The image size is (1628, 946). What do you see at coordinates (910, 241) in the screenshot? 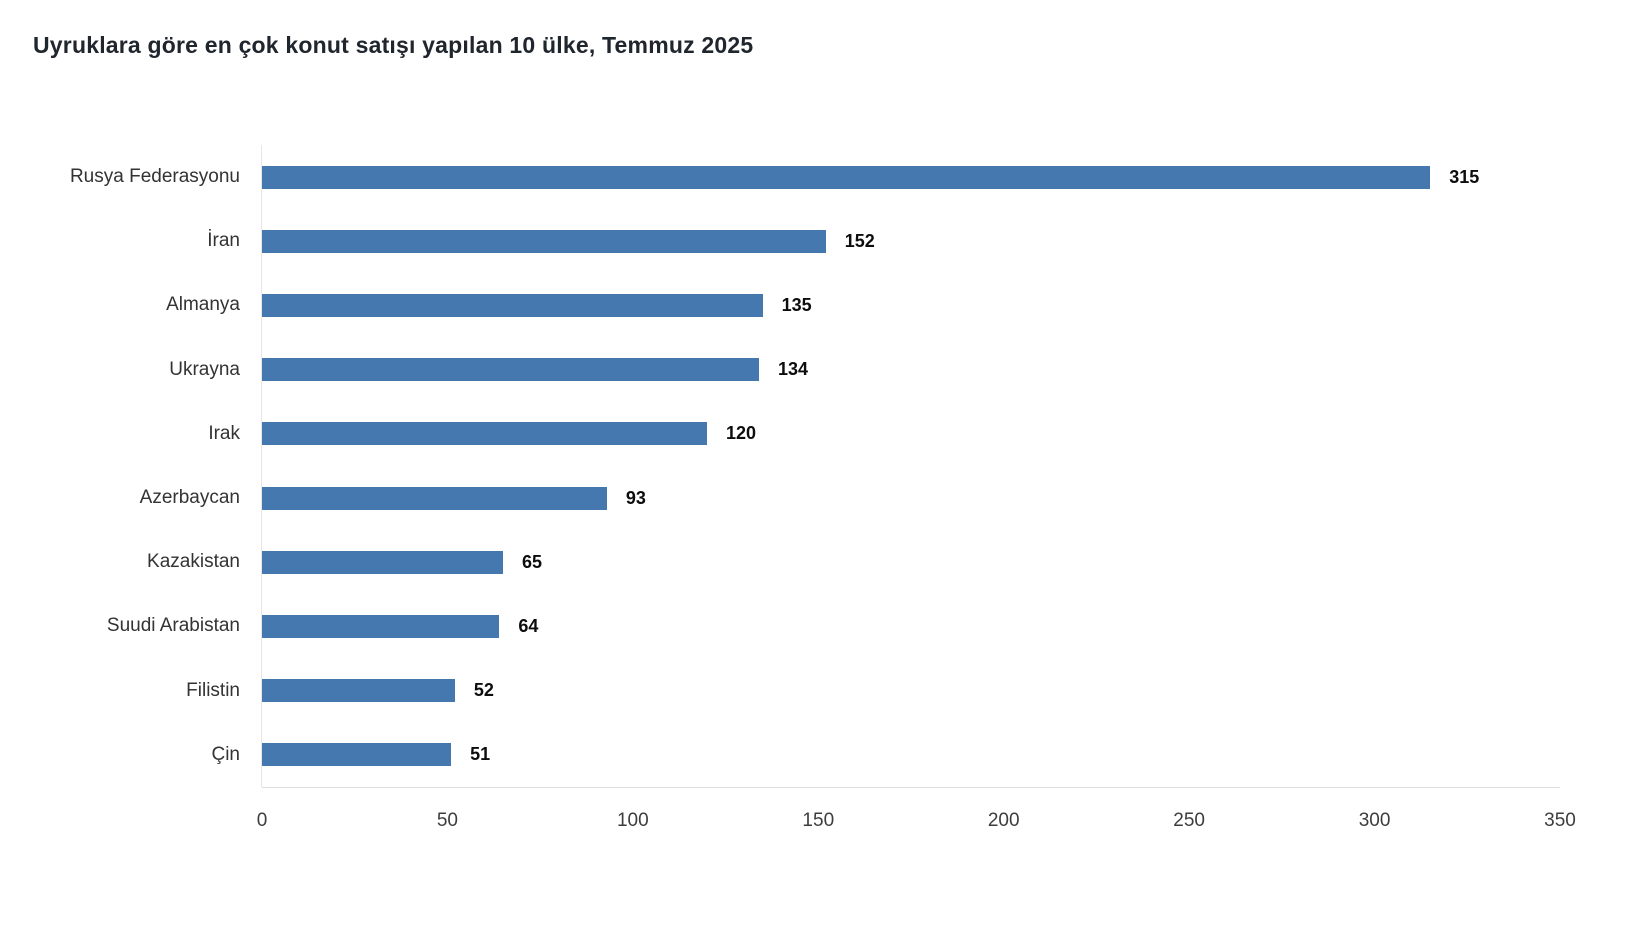
I see `plot-cell: 152` at bounding box center [910, 241].